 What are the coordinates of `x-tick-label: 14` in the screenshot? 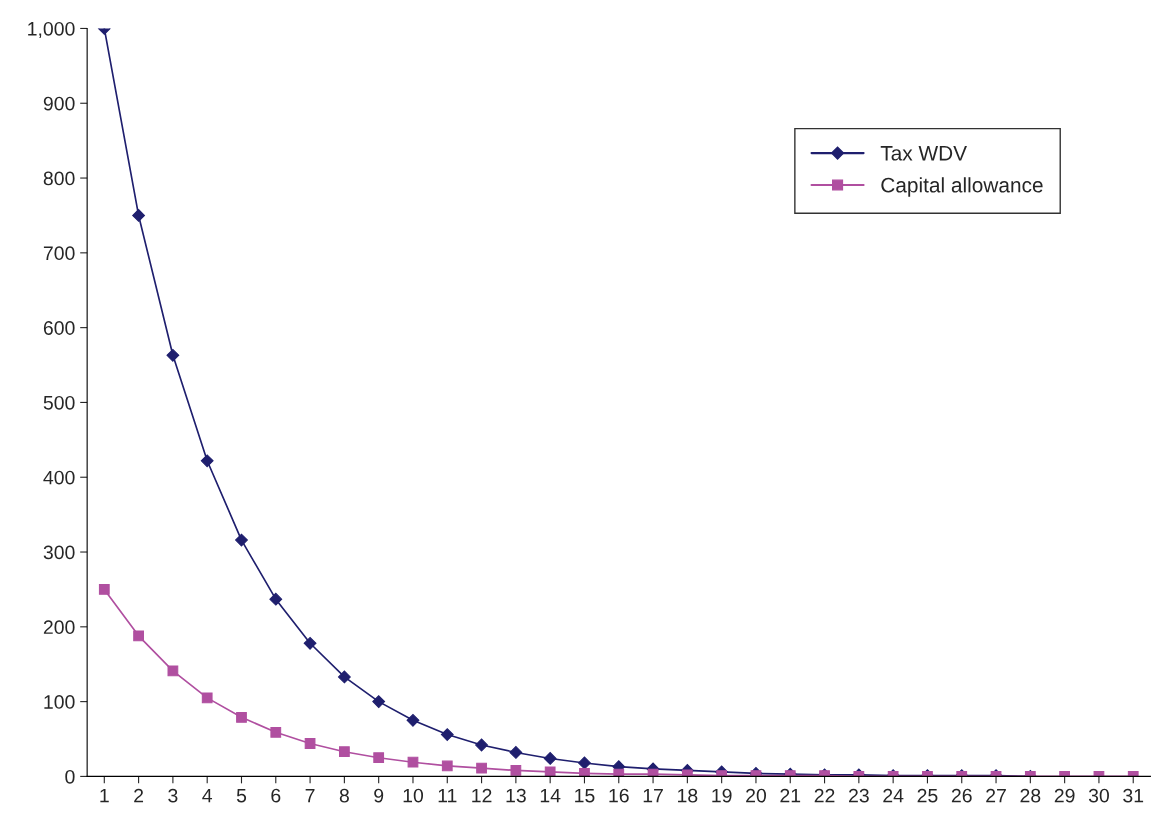 It's located at (550, 795).